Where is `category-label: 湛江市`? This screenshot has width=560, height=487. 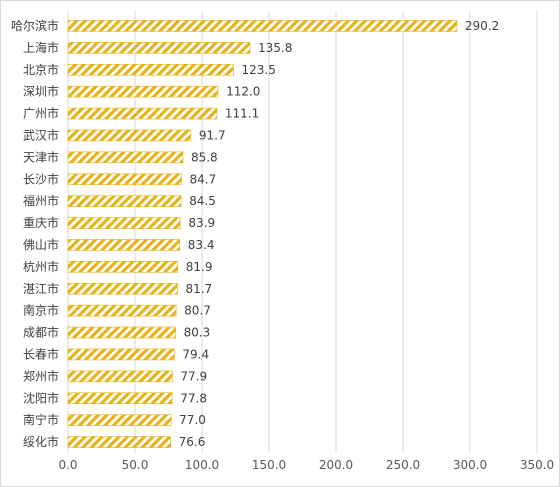 category-label: 湛江市 is located at coordinates (41, 288).